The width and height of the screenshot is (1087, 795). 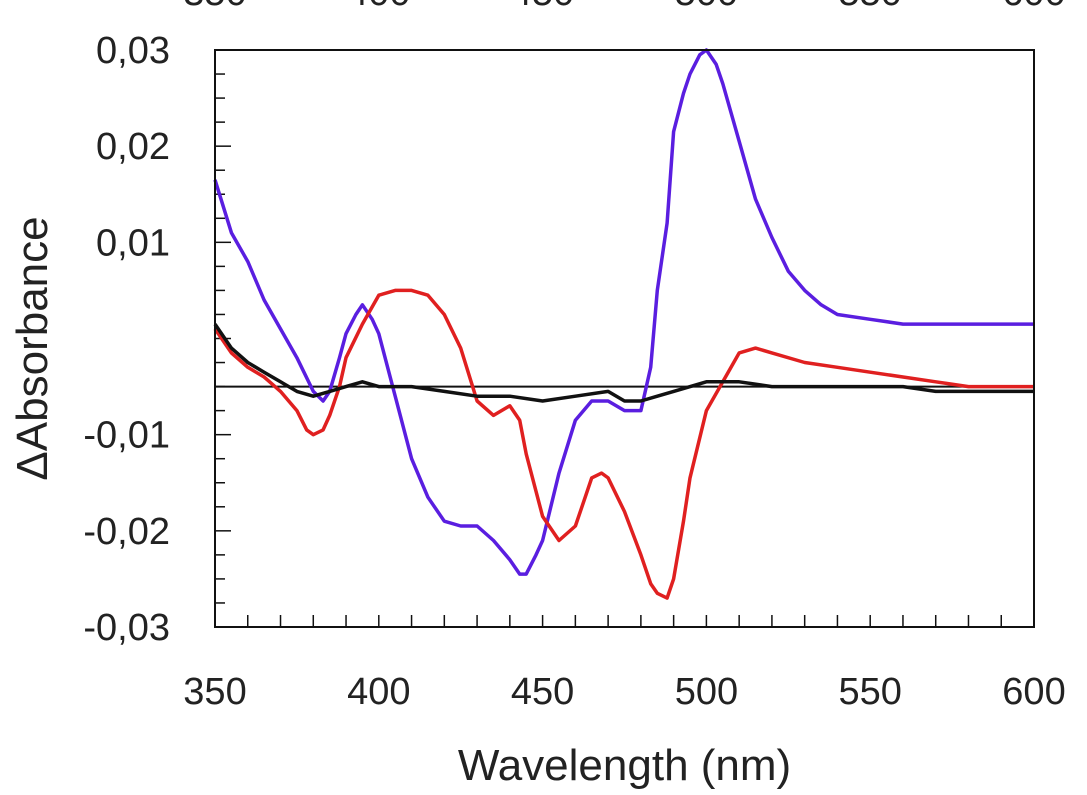 I want to click on top-axis-tick-labels: 350 400 450 500 550 600, so click(x=624, y=7).